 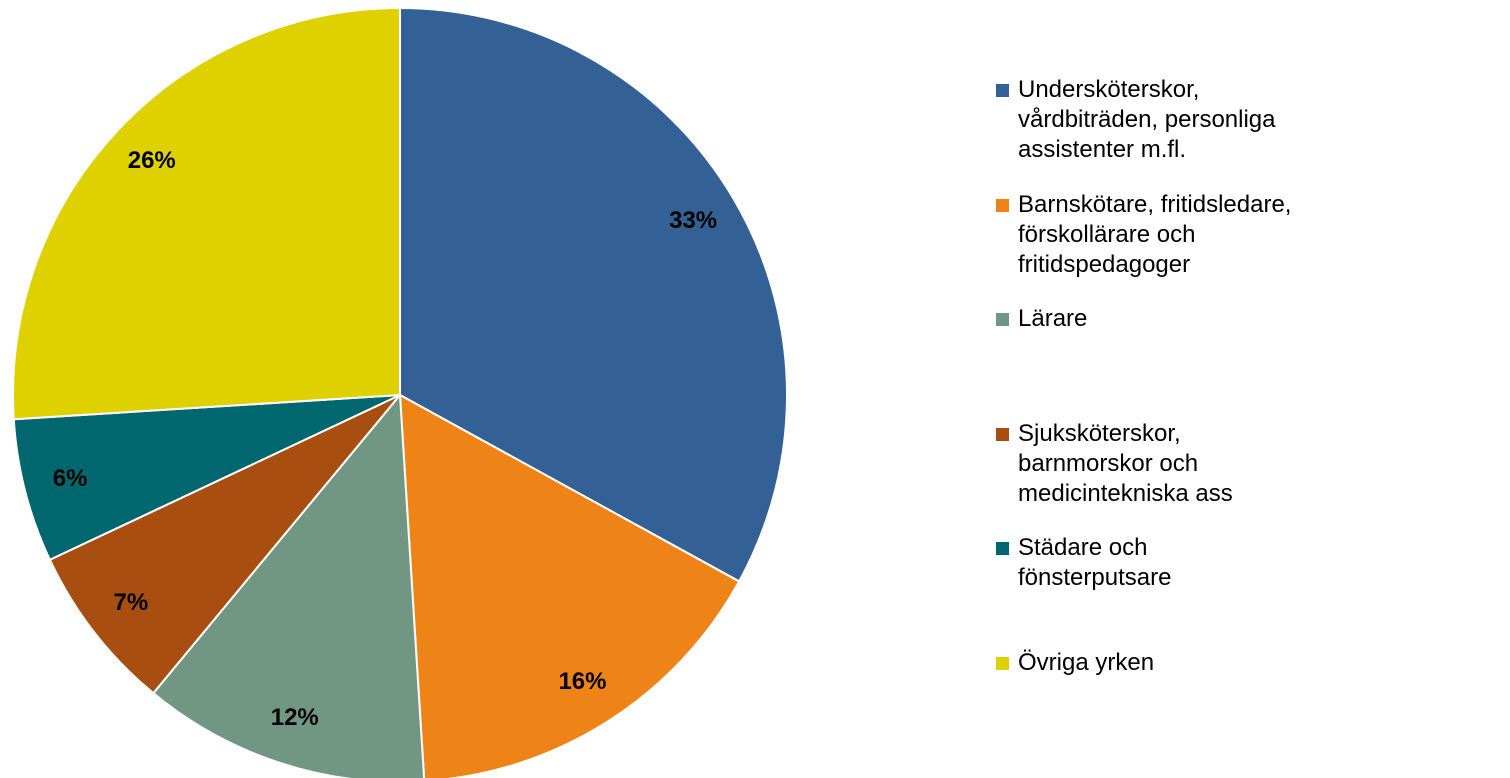 What do you see at coordinates (131, 602) in the screenshot?
I see `data-label: 7%` at bounding box center [131, 602].